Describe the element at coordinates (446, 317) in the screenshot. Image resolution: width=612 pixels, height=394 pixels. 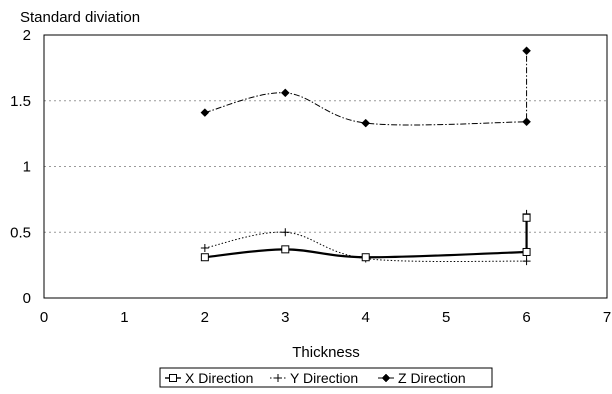
I see `x-tick-label: 5` at that location.